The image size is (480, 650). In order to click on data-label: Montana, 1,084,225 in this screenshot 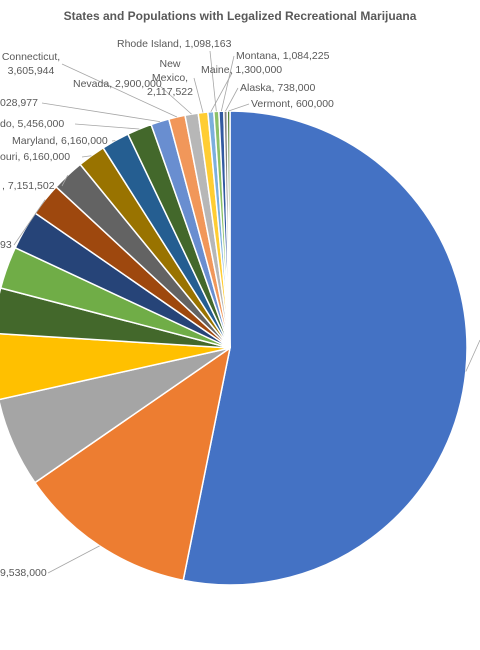, I will do `click(283, 56)`.